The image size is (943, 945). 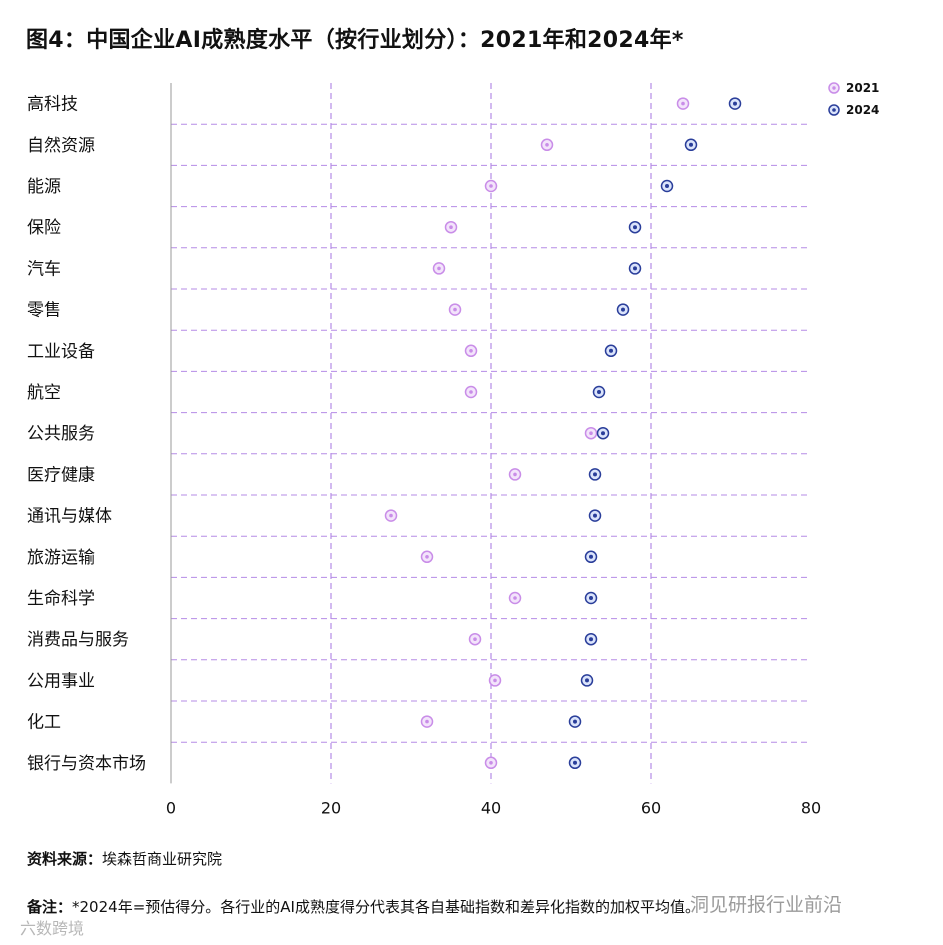 What do you see at coordinates (78, 640) in the screenshot?
I see `category-label: 消费品与服务` at bounding box center [78, 640].